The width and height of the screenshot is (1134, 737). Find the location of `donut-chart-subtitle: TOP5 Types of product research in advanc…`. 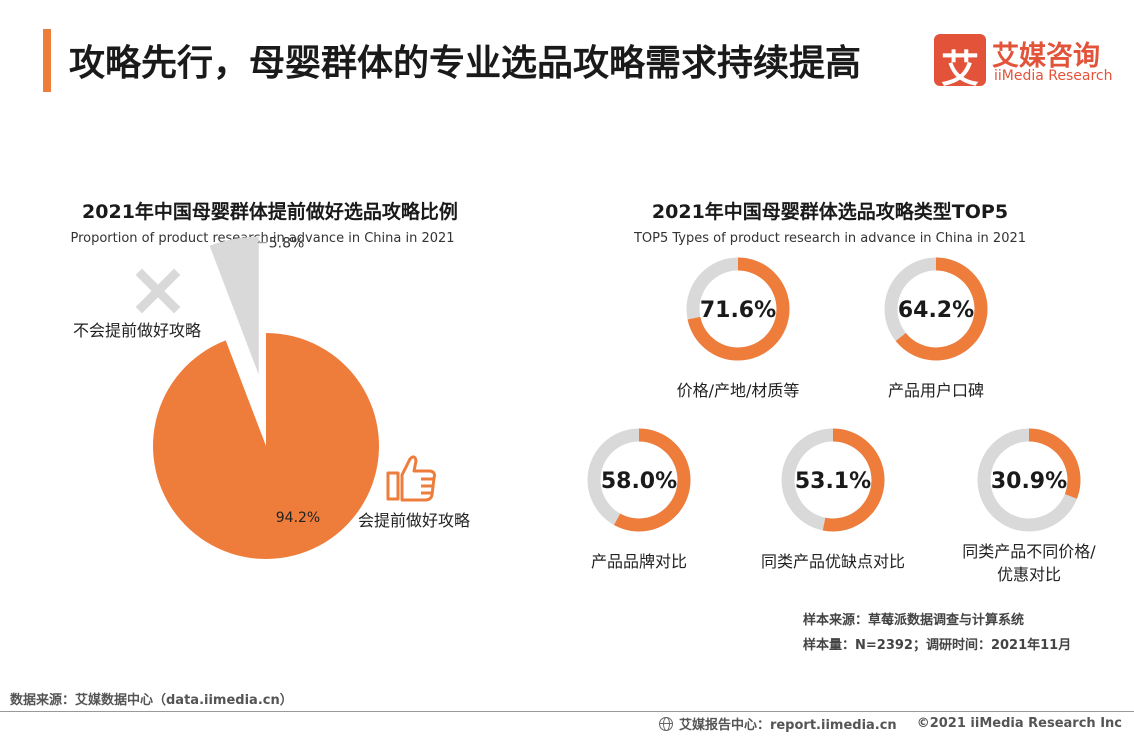

donut-chart-subtitle: TOP5 Types of product research in advanc… is located at coordinates (830, 238).